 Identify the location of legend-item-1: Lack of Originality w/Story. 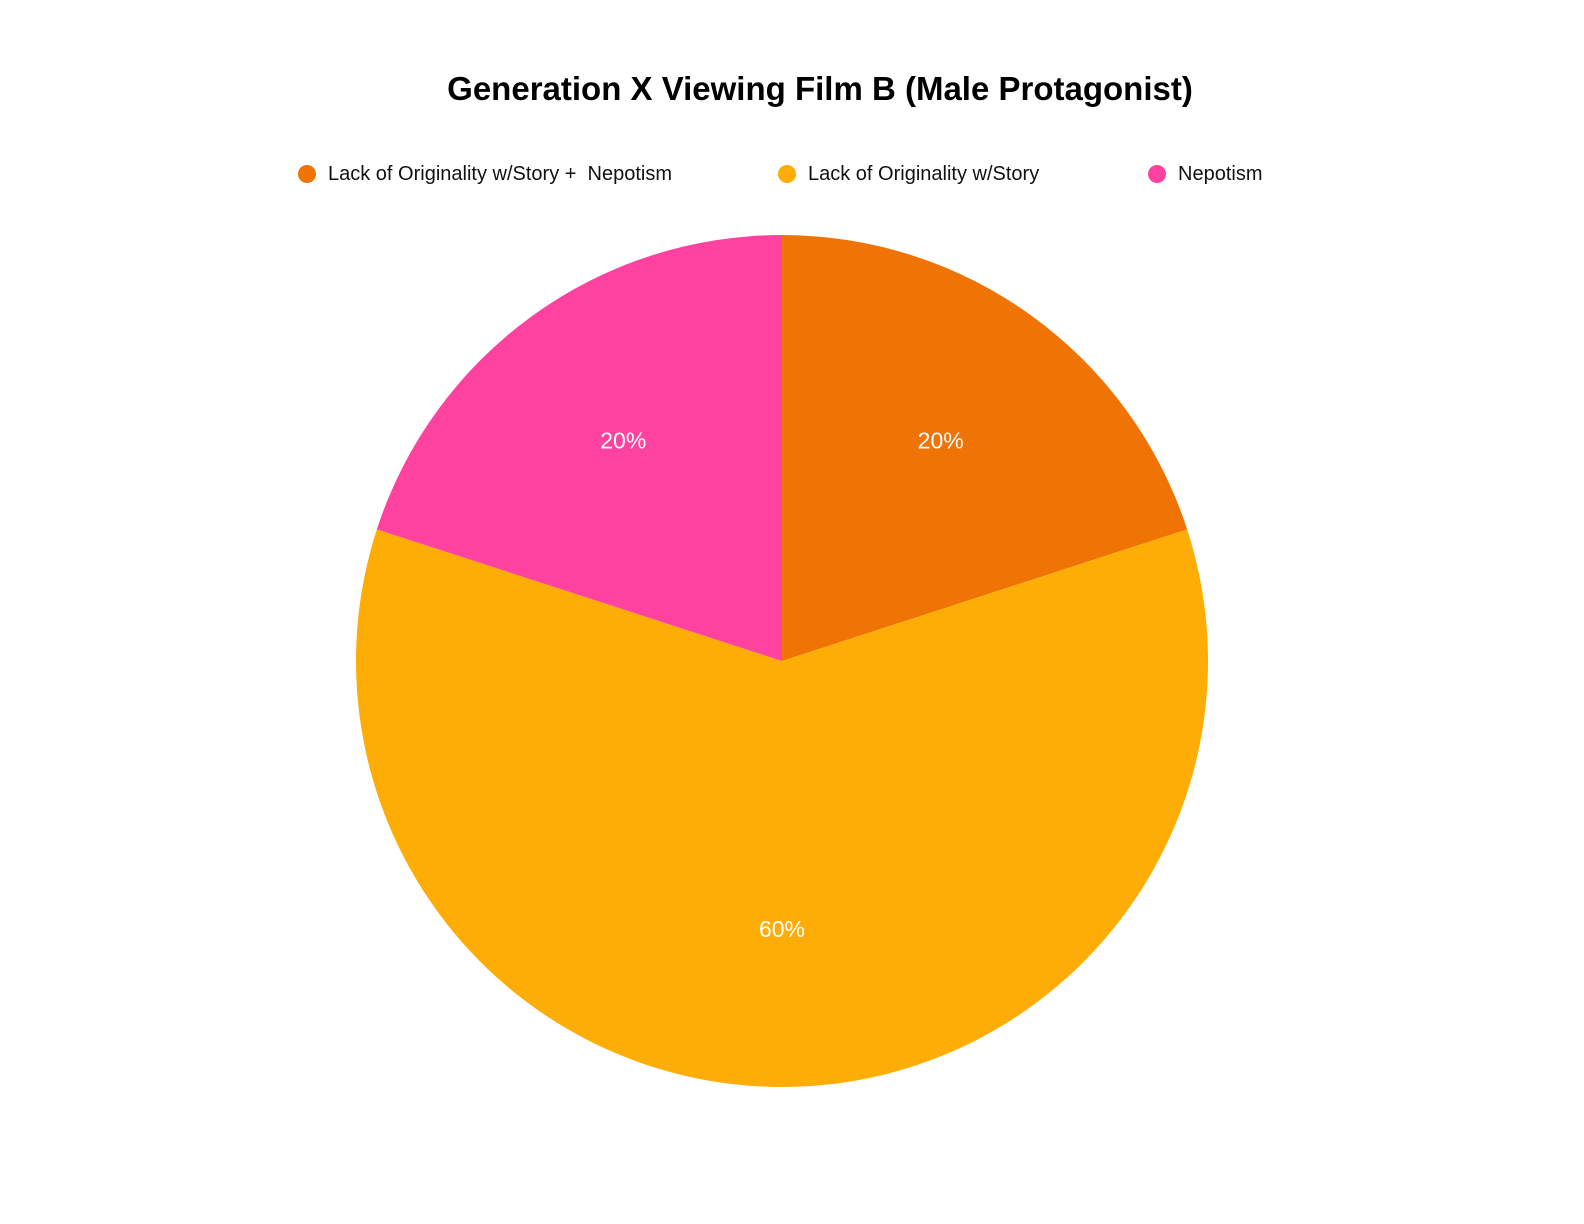
(908, 174).